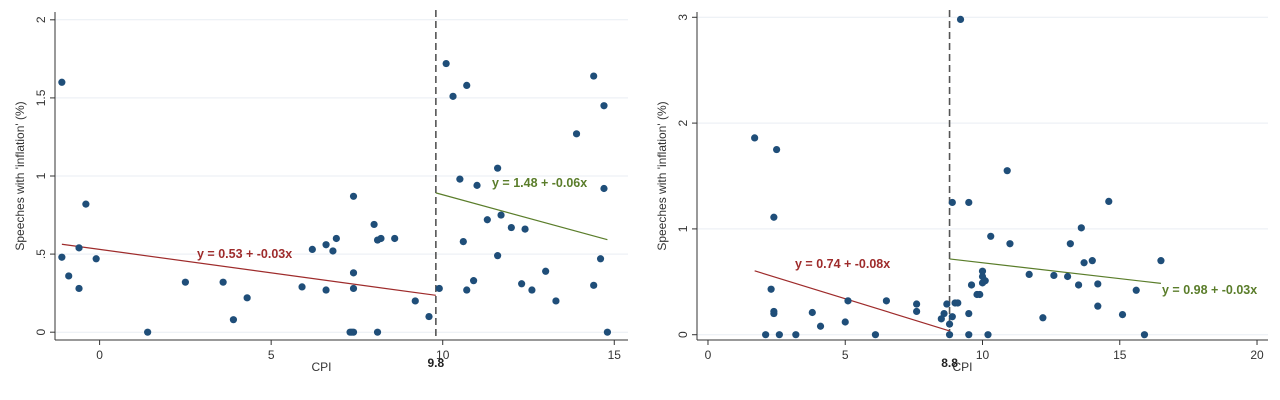 The height and width of the screenshot is (400, 1280). I want to click on fit-equation-label-right: y = 0.98 + -0.03x, so click(1209, 290).